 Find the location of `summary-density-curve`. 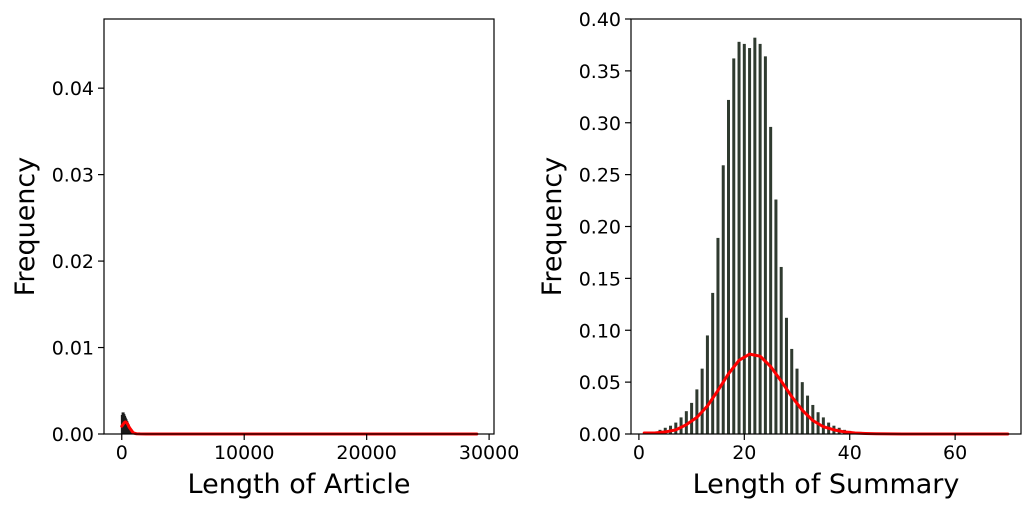

summary-density-curve is located at coordinates (826, 394).